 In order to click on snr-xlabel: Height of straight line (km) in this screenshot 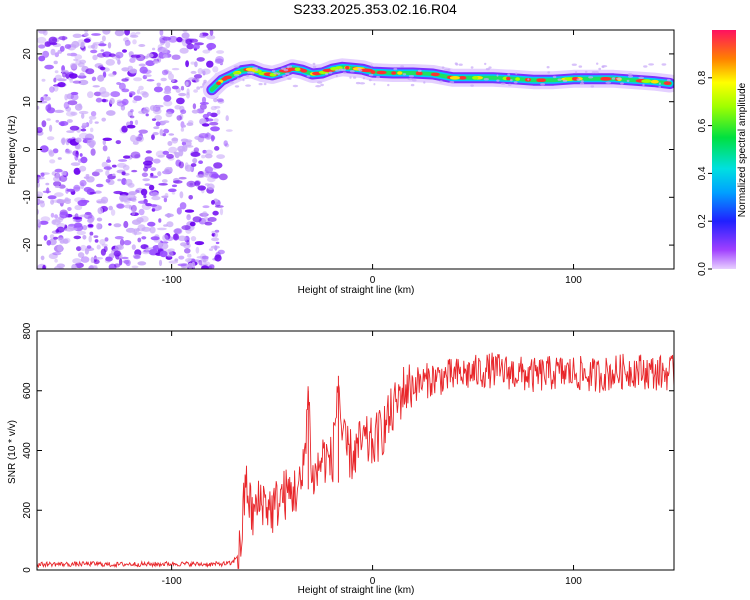, I will do `click(356, 590)`.